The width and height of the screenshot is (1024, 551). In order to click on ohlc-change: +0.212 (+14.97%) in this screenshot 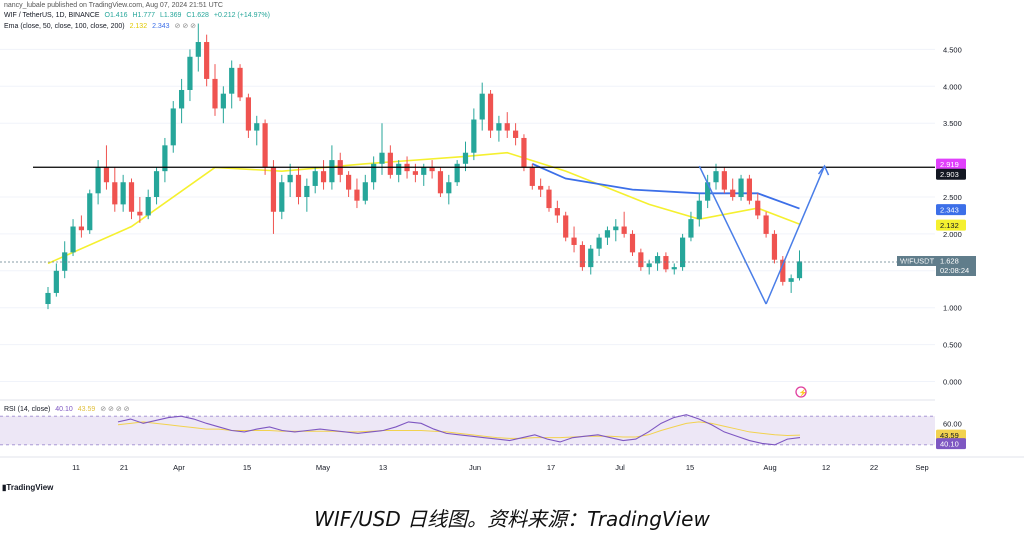, I will do `click(241, 15)`.